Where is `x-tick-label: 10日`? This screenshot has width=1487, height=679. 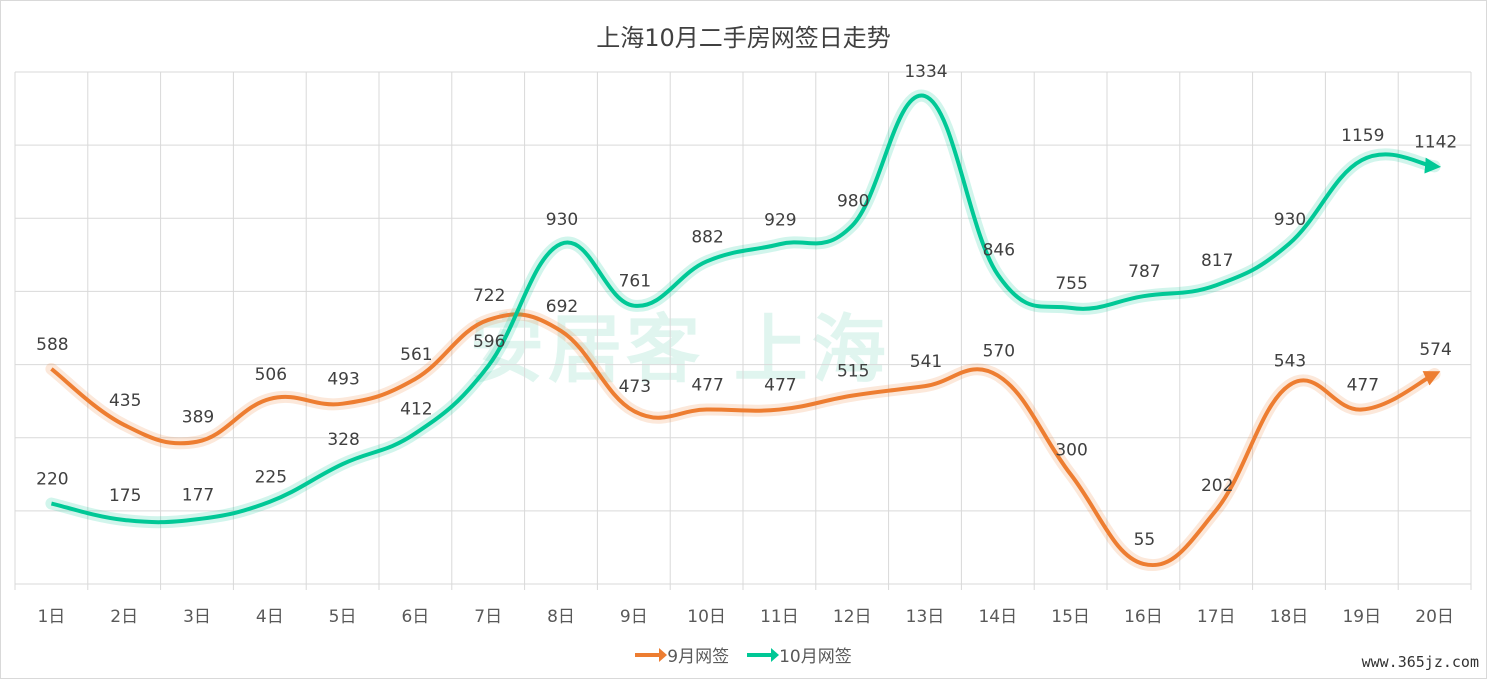 x-tick-label: 10日 is located at coordinates (706, 617).